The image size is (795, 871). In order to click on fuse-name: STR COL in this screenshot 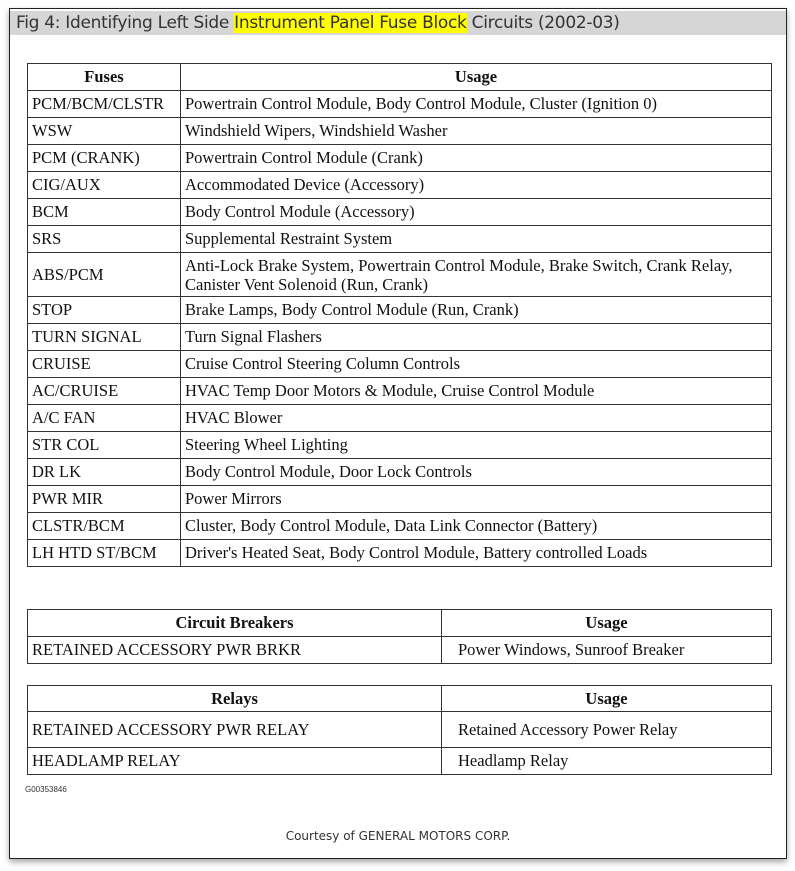, I will do `click(104, 445)`.